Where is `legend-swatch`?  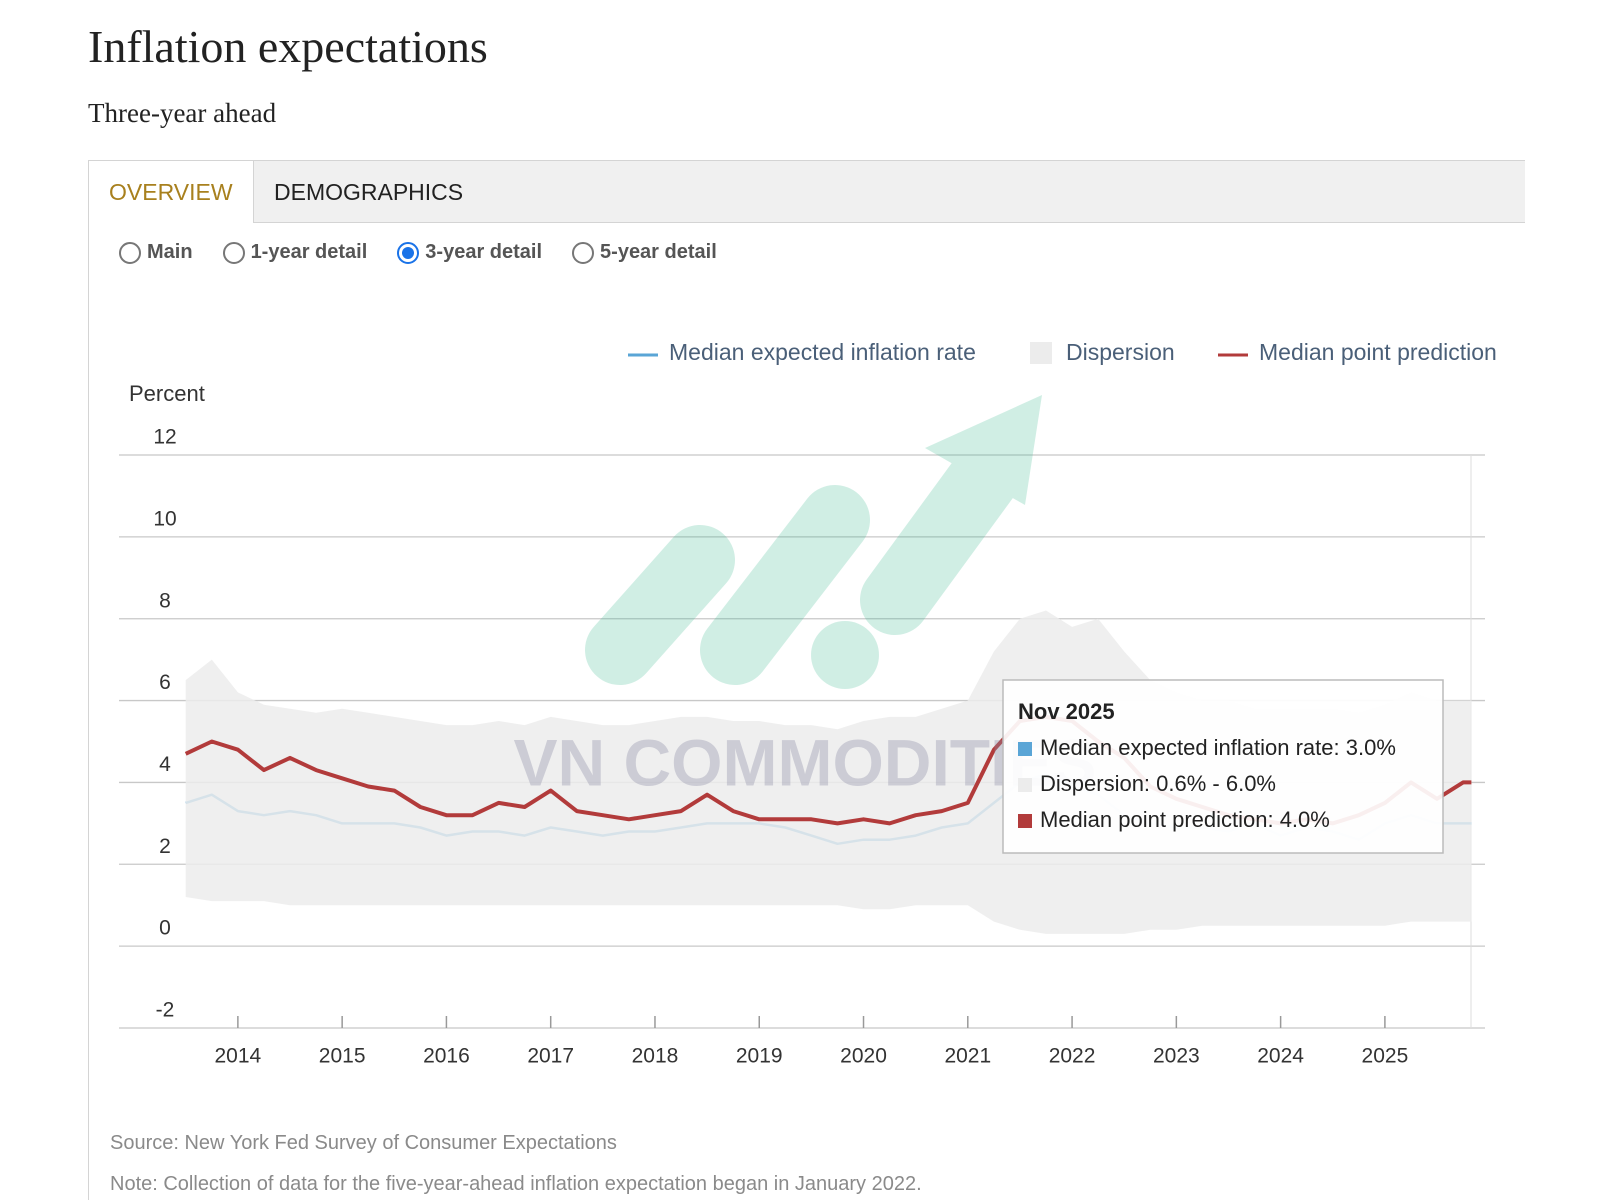
legend-swatch is located at coordinates (1041, 353).